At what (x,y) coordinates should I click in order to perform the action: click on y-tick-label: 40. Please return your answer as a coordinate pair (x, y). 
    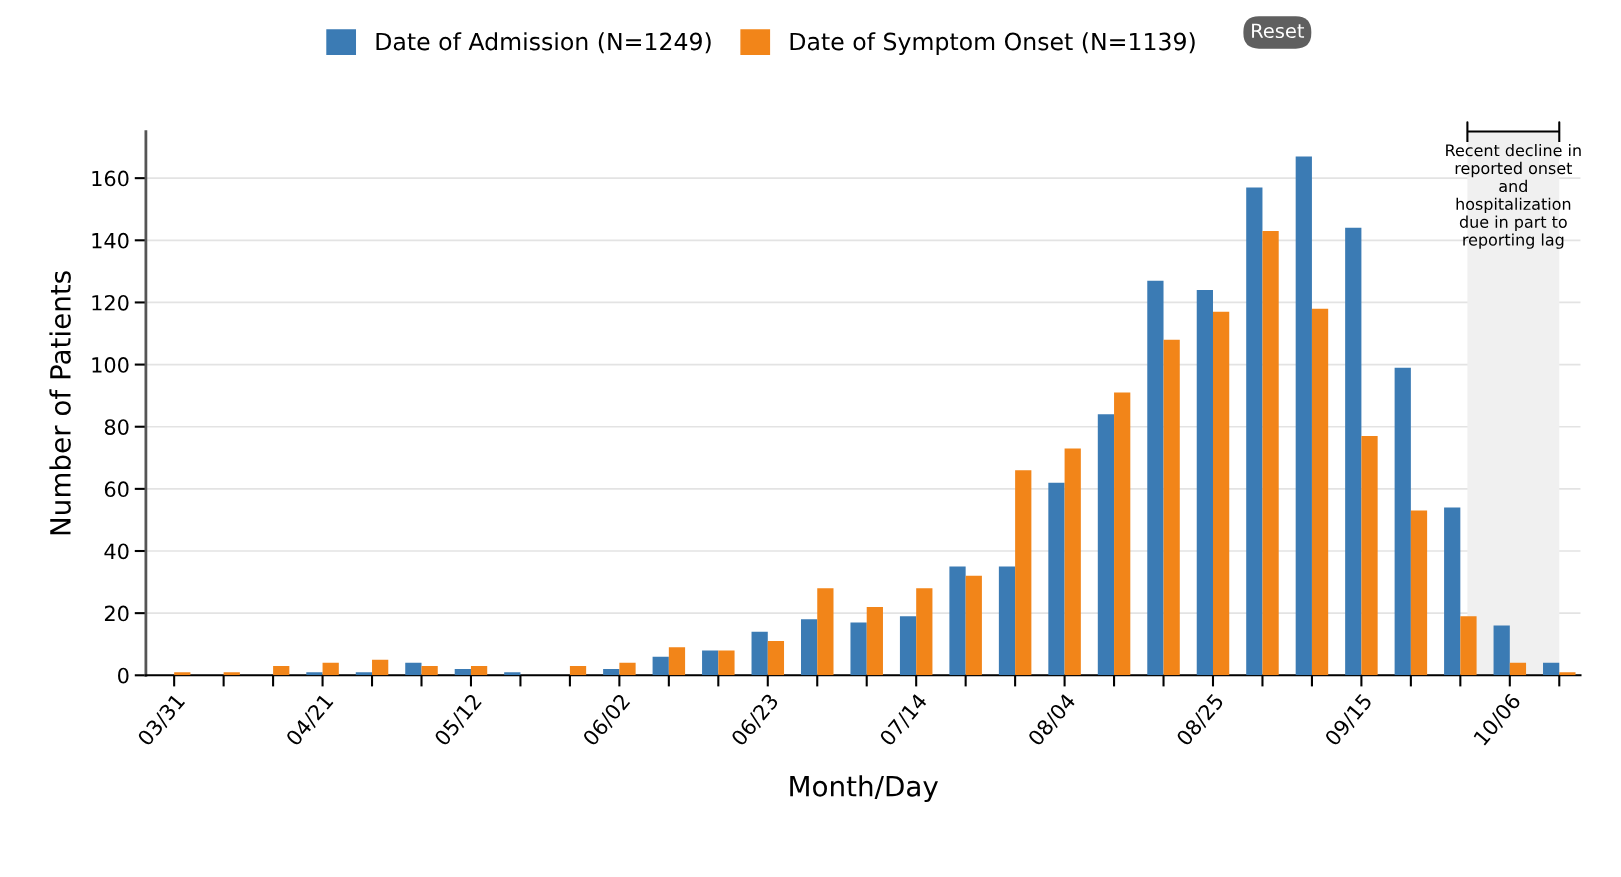
    Looking at the image, I should click on (116, 551).